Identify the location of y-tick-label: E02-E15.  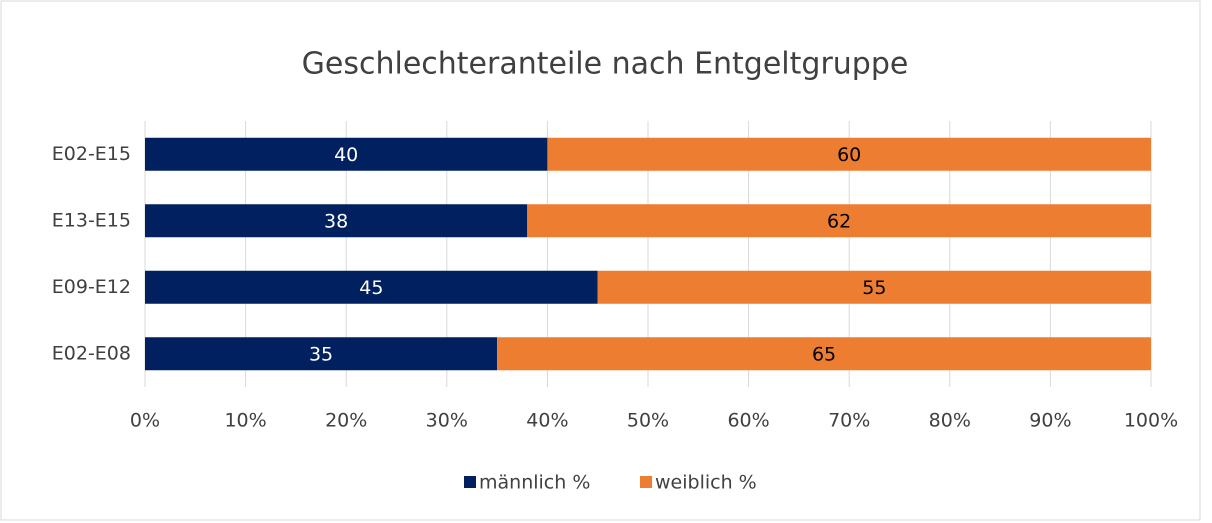
(91, 154).